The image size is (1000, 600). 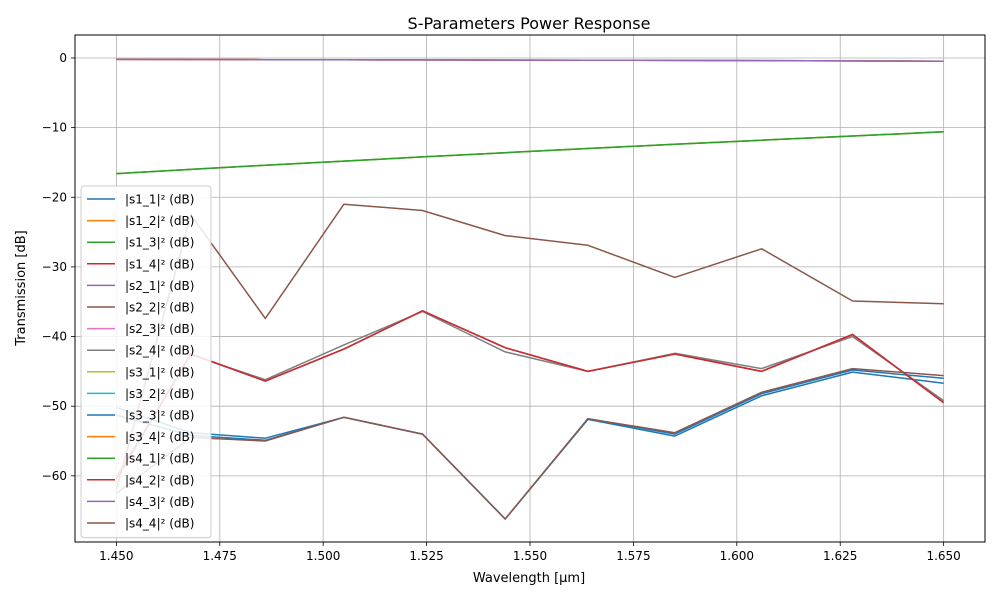 I want to click on legend-entry: |s2_4|² (dB), so click(x=159, y=351).